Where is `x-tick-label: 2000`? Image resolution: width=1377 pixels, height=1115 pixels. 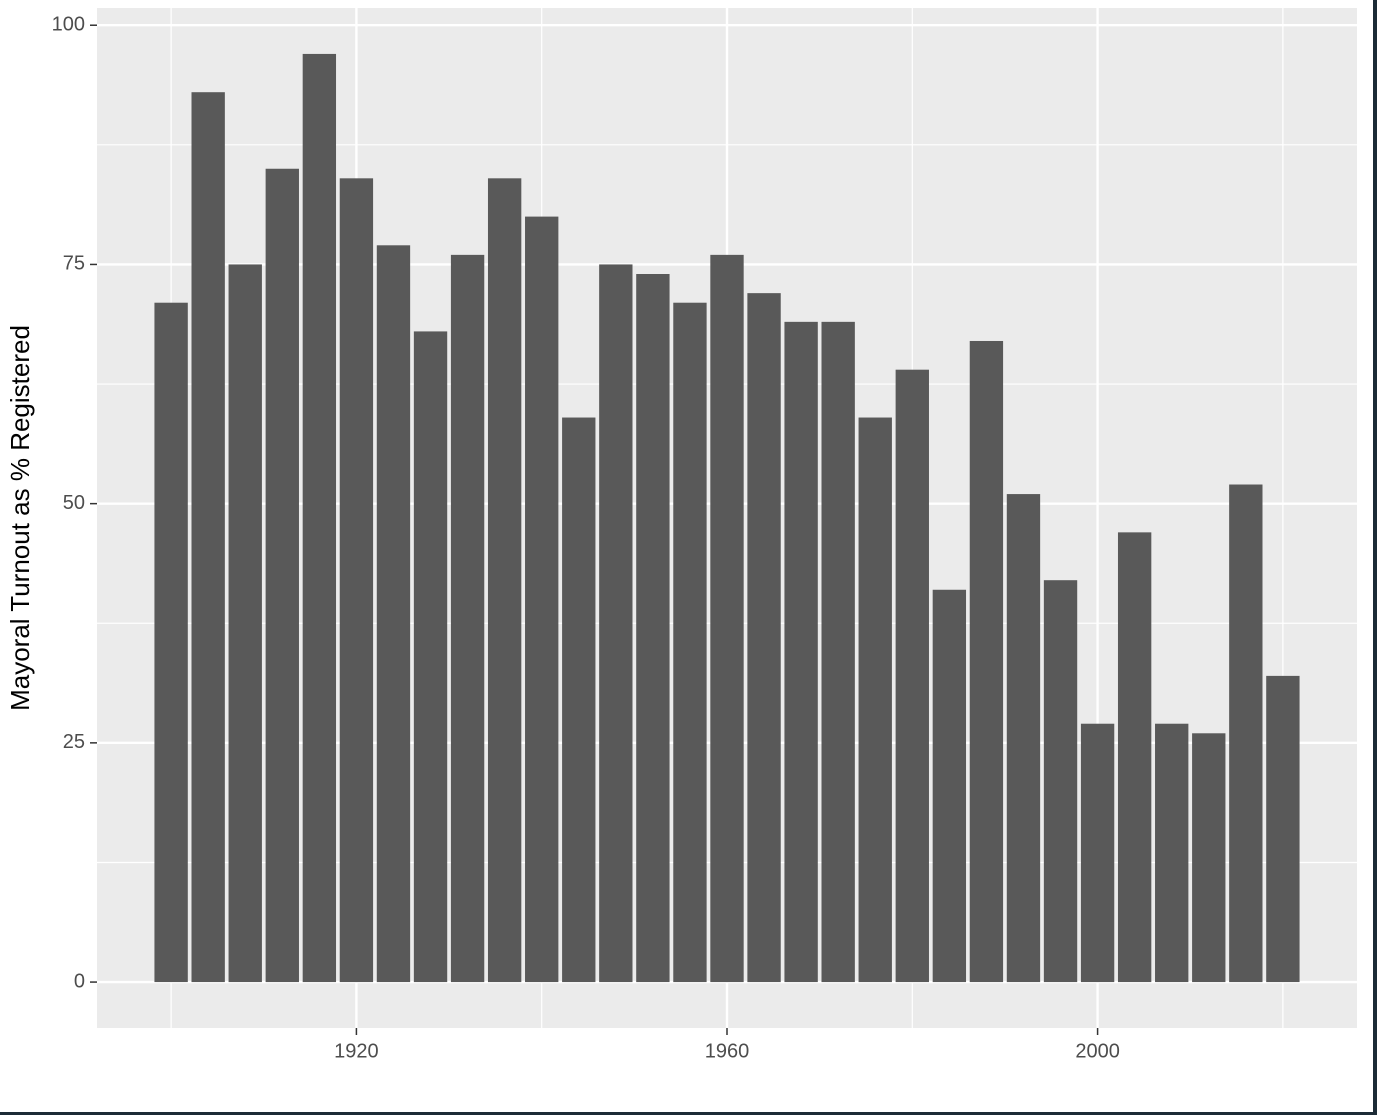
x-tick-label: 2000 is located at coordinates (1097, 1051).